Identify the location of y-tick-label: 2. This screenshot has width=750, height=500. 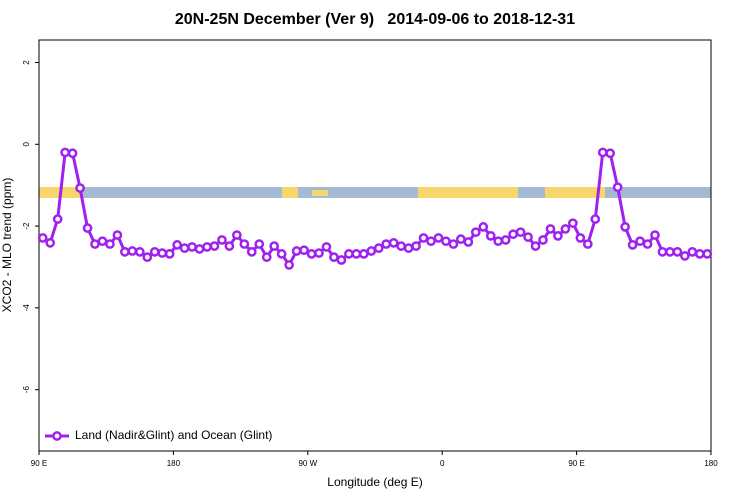
(26, 62).